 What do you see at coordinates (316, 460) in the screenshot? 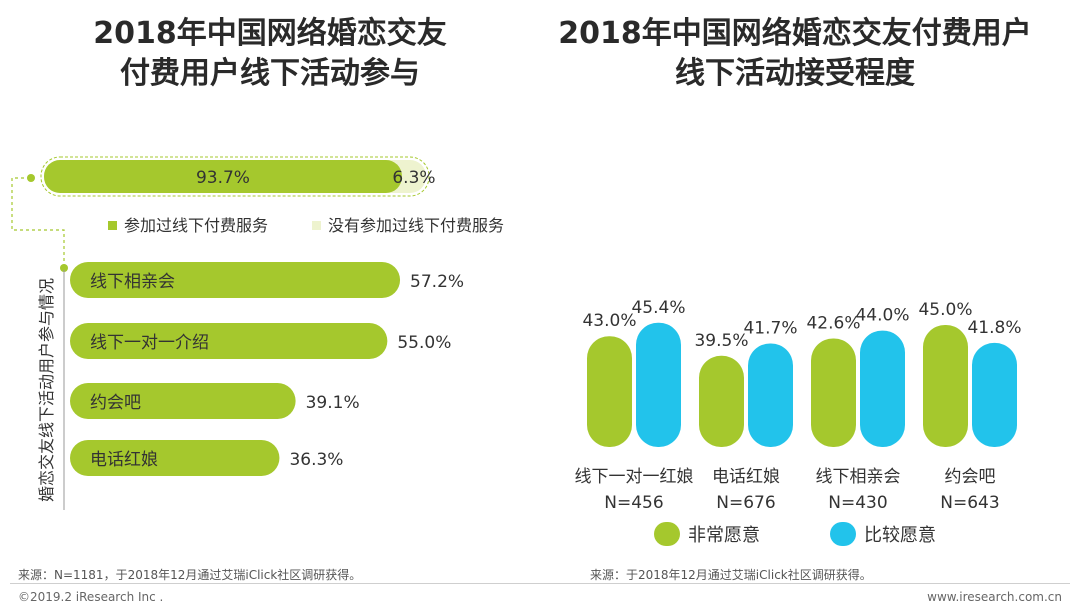
I see `activity-bar-value-label: 36.3%` at bounding box center [316, 460].